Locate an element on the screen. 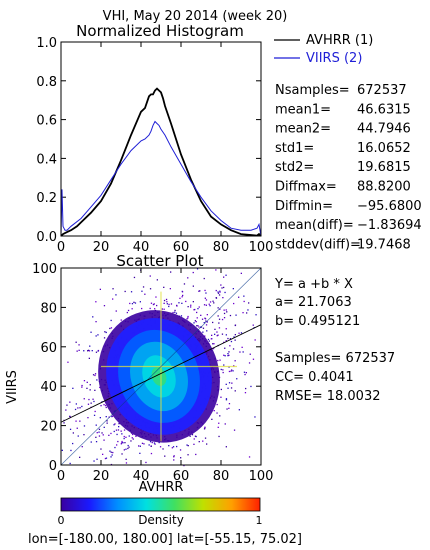 Image resolution: width=430 pixels, height=550 pixels. stat-label: mean1= is located at coordinates (303, 109).